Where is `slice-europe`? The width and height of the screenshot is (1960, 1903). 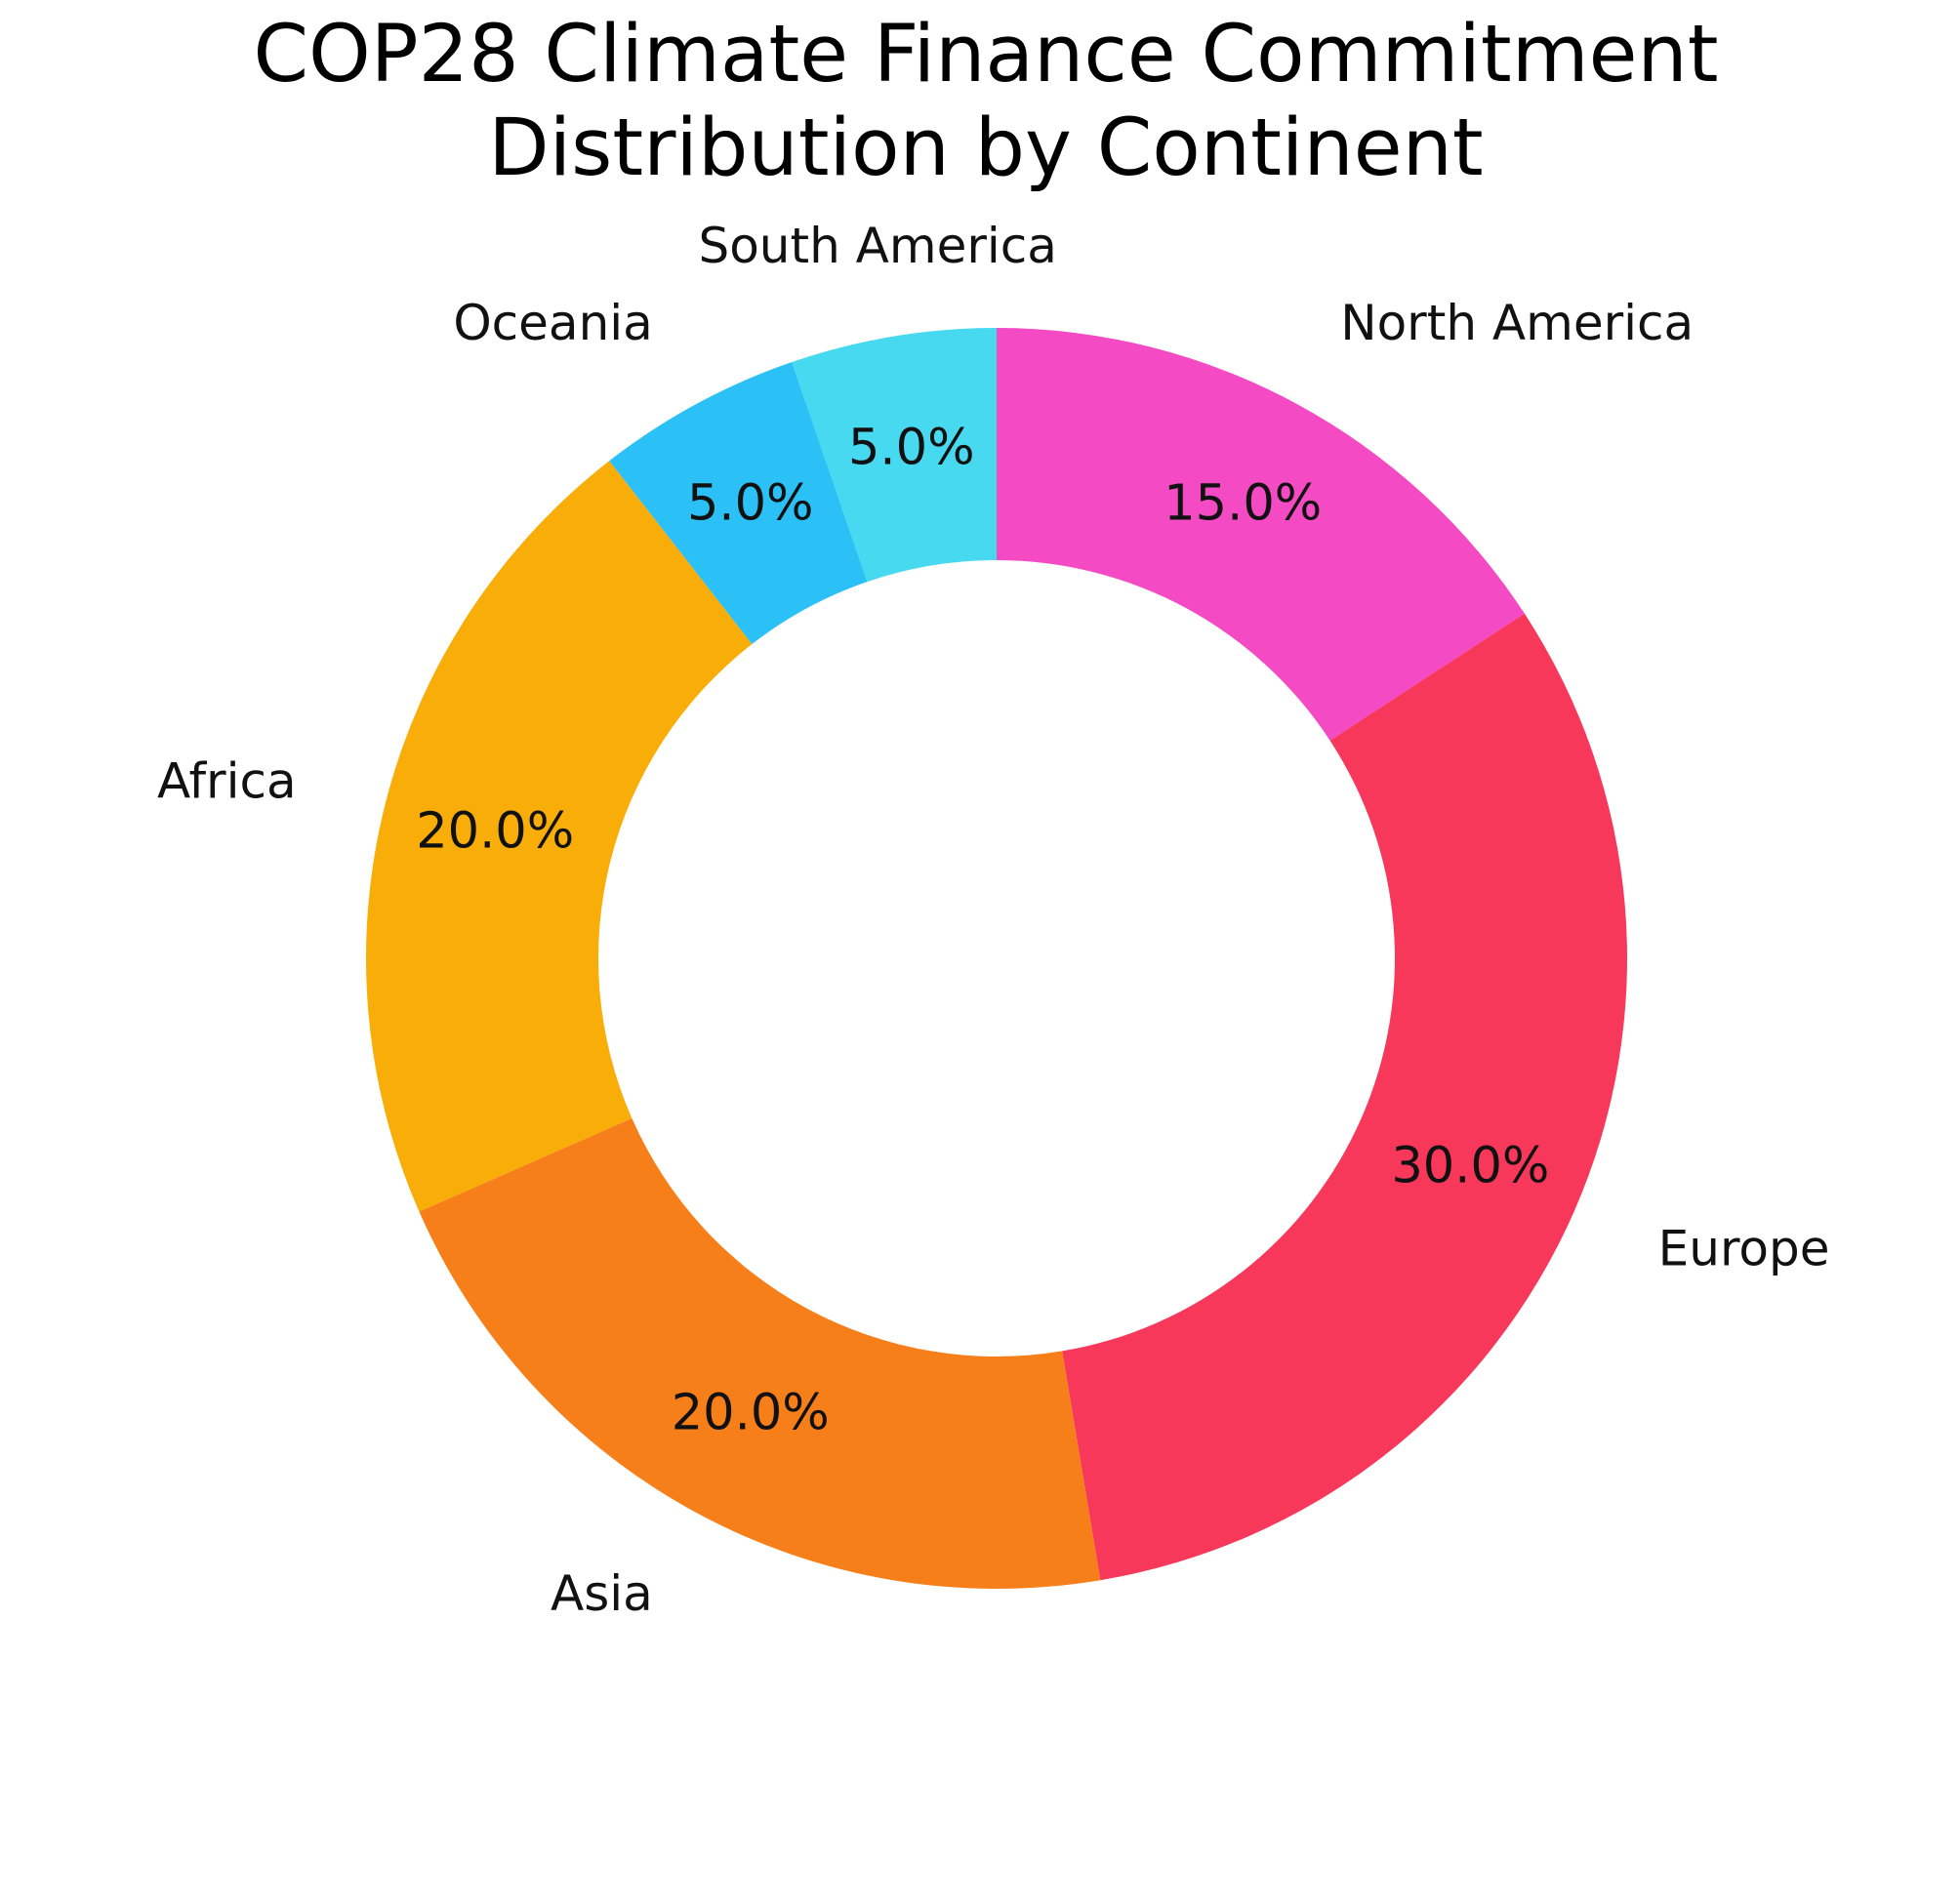
slice-europe is located at coordinates (1344, 1097).